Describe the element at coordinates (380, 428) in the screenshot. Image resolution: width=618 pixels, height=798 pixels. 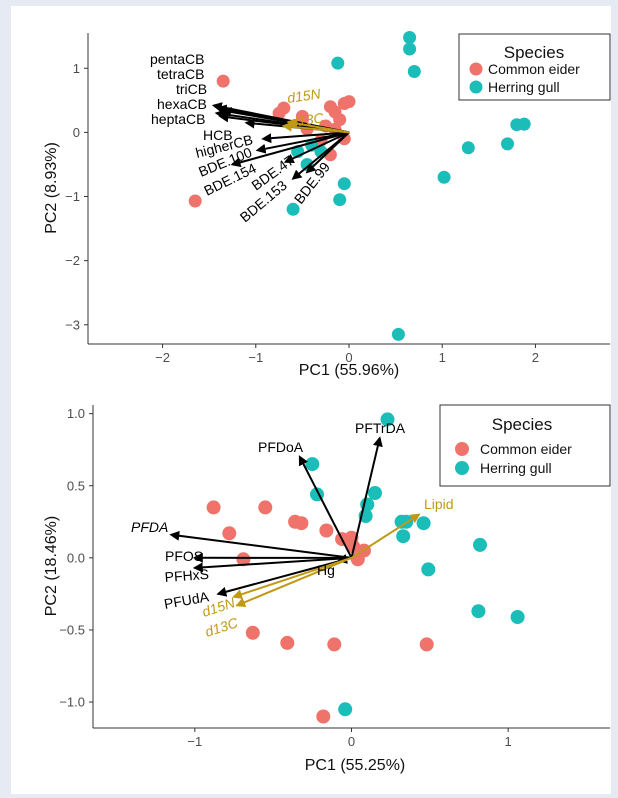
I see `loading-label-PFTrDA: PFTrDA` at that location.